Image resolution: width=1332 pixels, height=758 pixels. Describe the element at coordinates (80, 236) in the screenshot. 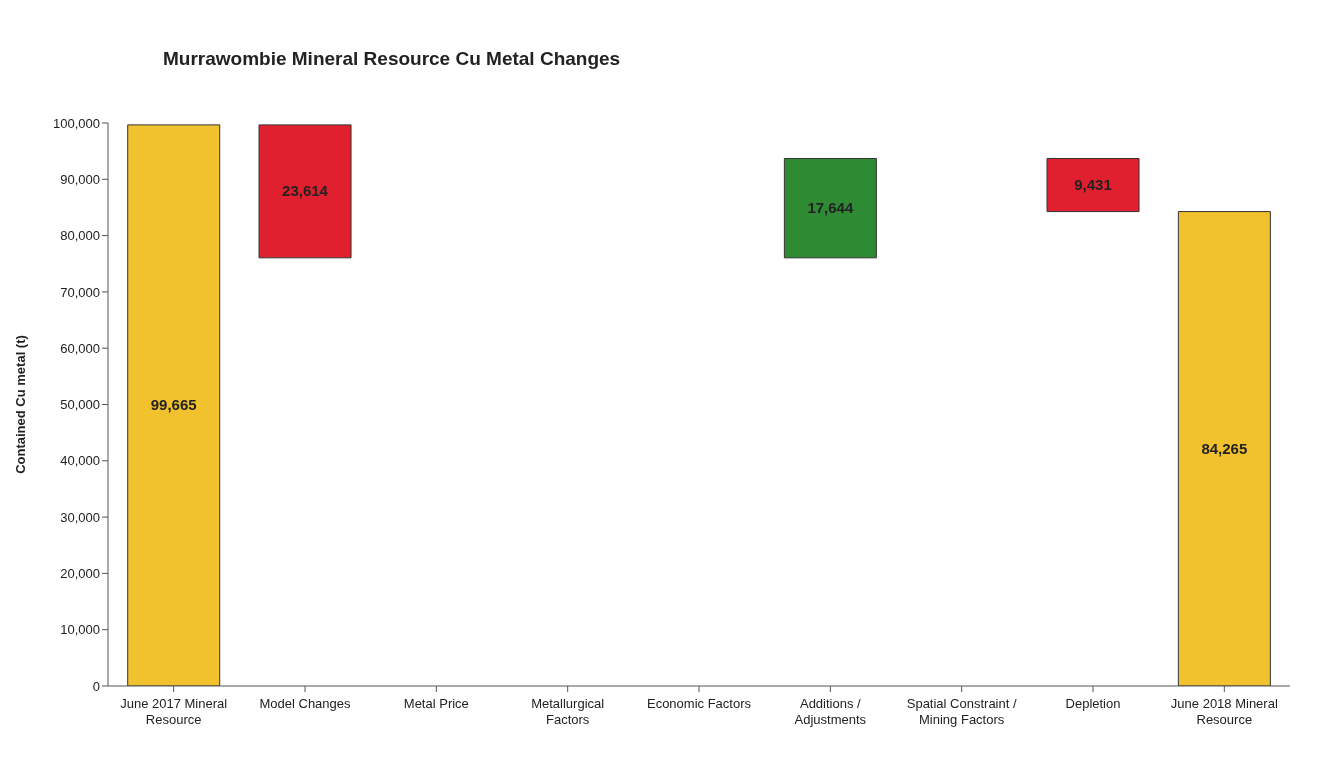

I see `y-tick-label: 80,000` at that location.